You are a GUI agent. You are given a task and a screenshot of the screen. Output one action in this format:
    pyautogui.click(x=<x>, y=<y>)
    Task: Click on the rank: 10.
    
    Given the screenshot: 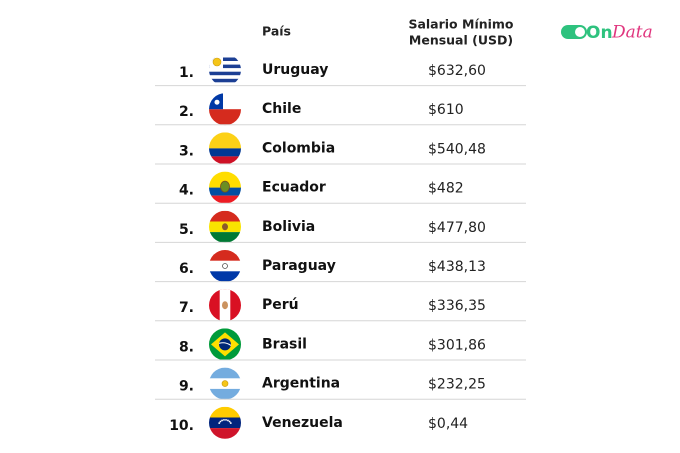 What is the action you would take?
    pyautogui.click(x=181, y=426)
    